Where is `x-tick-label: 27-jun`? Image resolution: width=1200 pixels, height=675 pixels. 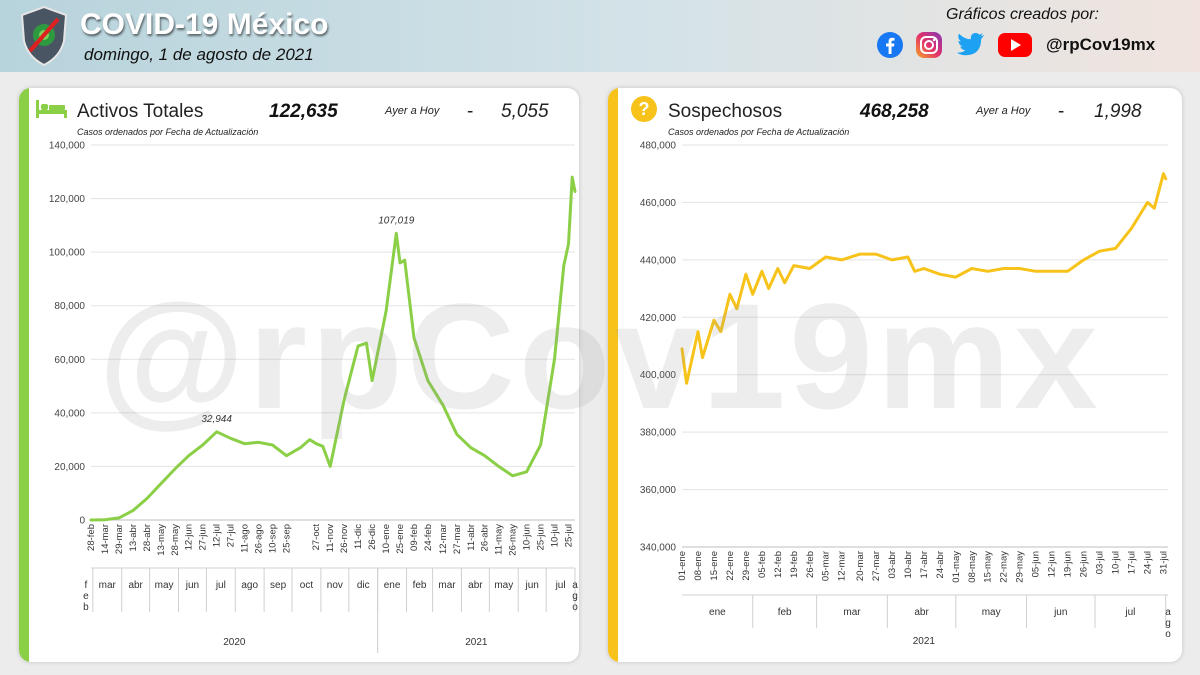 x-tick-label: 27-jun is located at coordinates (203, 537).